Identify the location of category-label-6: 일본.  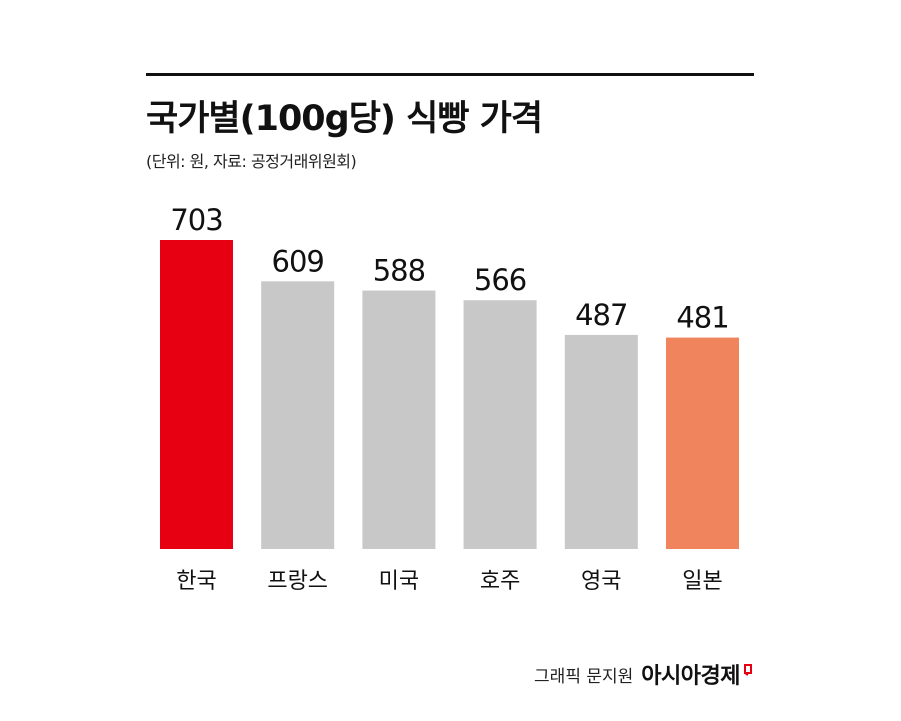
(702, 581).